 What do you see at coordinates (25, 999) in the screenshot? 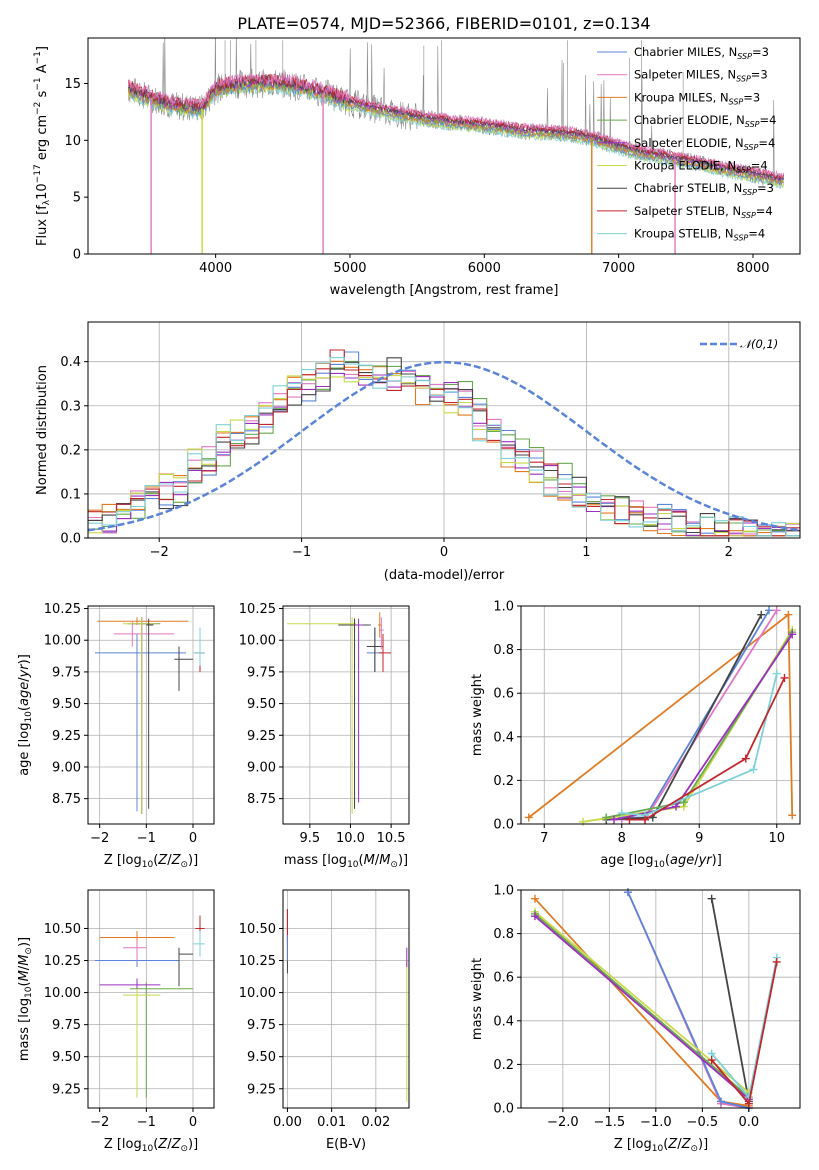
I see `p6-ylabel: mass [log10(M/M⊙)]` at bounding box center [25, 999].